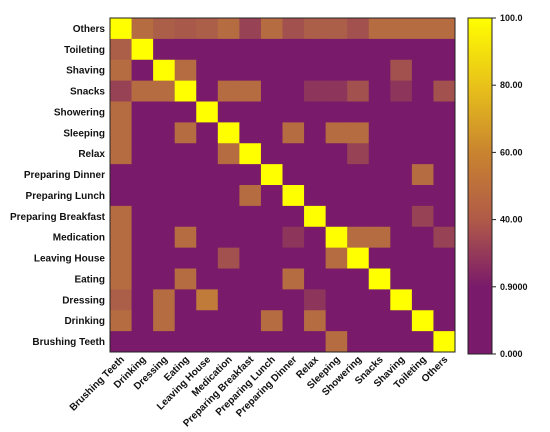  I want to click on colorbar-gradient, so click(480, 186).